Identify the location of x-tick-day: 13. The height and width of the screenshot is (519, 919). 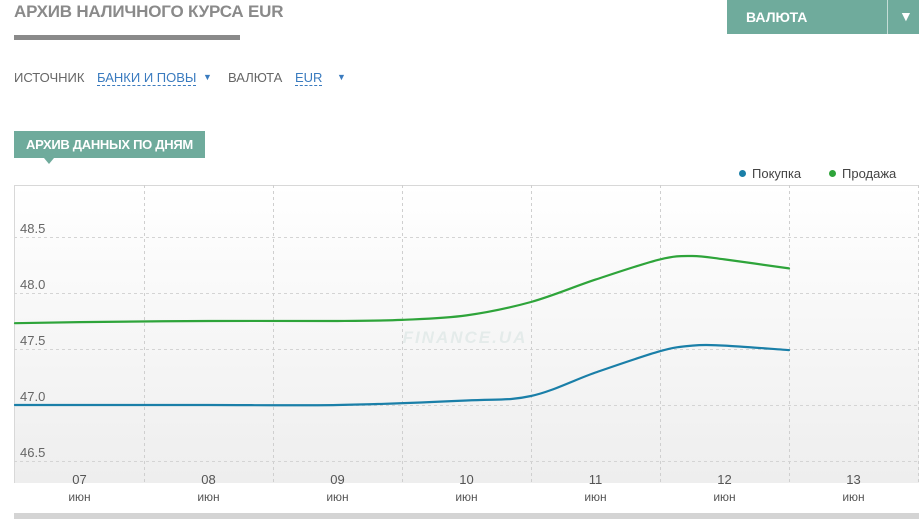
(853, 479).